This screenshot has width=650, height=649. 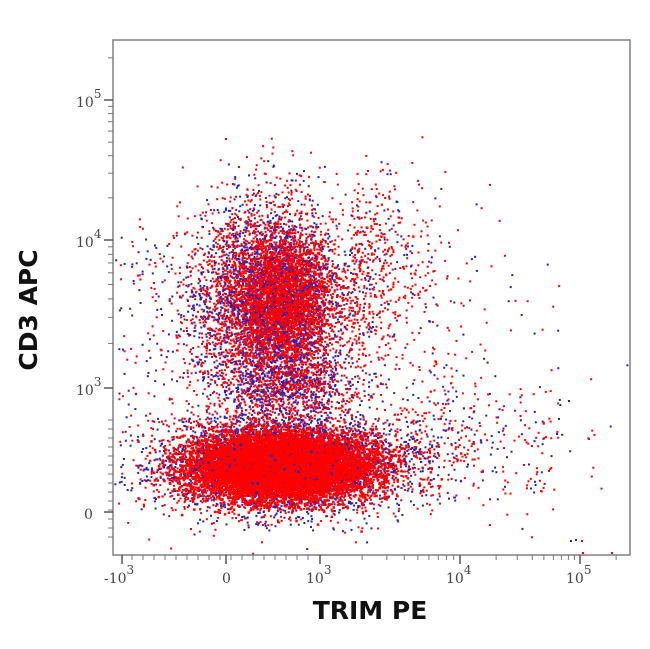 What do you see at coordinates (28, 309) in the screenshot?
I see `y-axis-label: CD3 APC` at bounding box center [28, 309].